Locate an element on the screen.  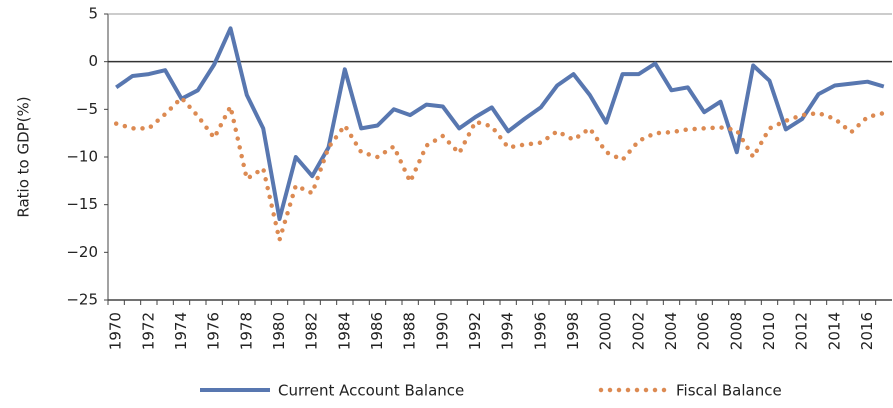
x-tick-label: 2008 is located at coordinates (736, 331).